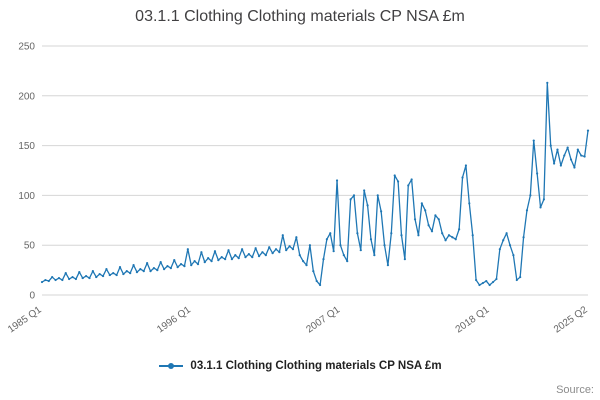  What do you see at coordinates (26, 96) in the screenshot?
I see `y-tick-label: 200` at bounding box center [26, 96].